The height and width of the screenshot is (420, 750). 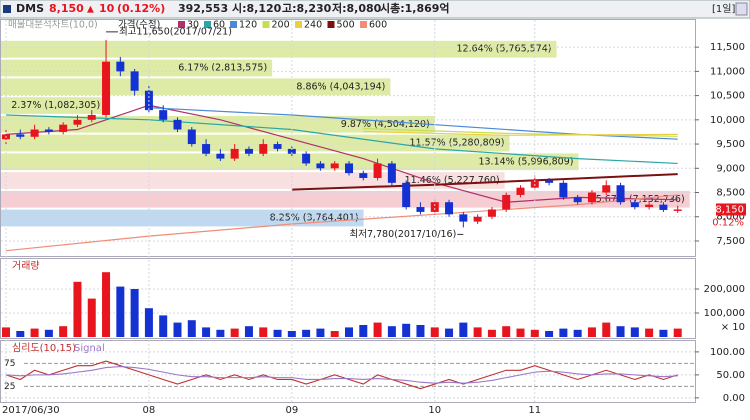 What do you see at coordinates (730, 144) in the screenshot?
I see `y-tick-label: 9,500` at bounding box center [730, 144].